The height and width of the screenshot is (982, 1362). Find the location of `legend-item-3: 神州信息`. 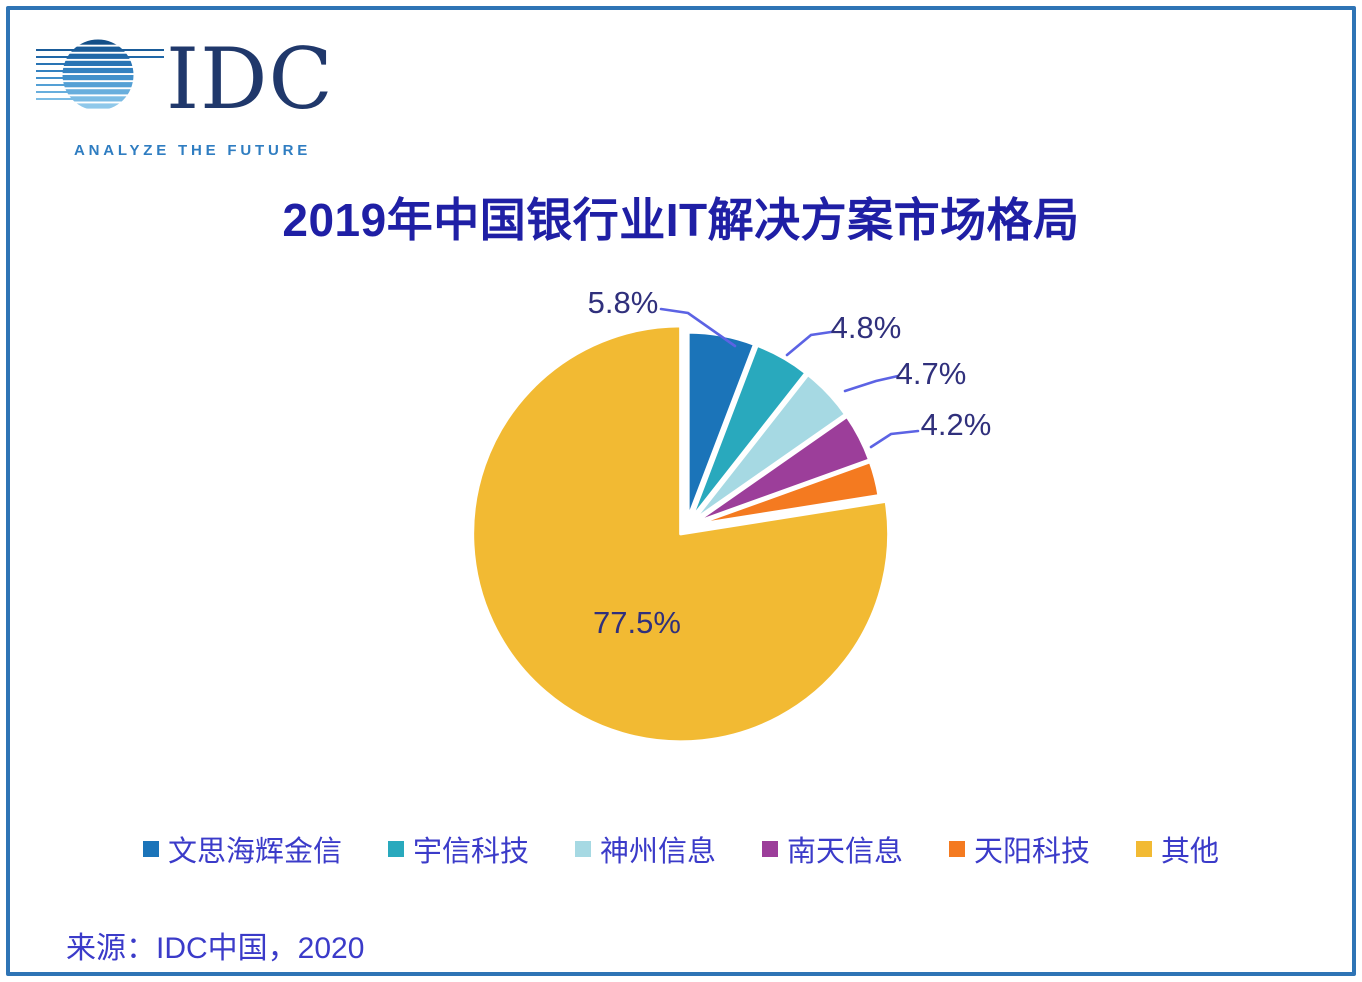

legend-item-3: 神州信息 is located at coordinates (645, 849).